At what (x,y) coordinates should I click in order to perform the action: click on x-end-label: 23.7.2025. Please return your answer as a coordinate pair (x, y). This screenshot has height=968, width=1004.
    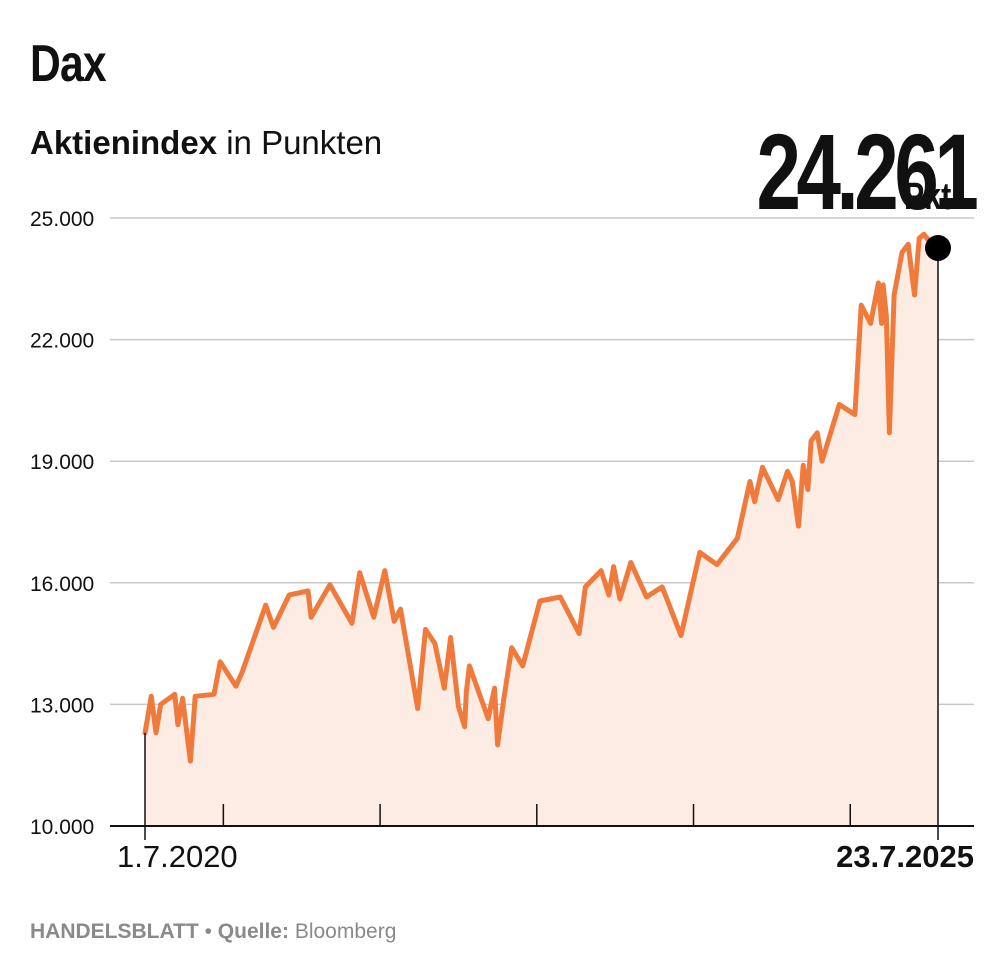
    Looking at the image, I should click on (905, 856).